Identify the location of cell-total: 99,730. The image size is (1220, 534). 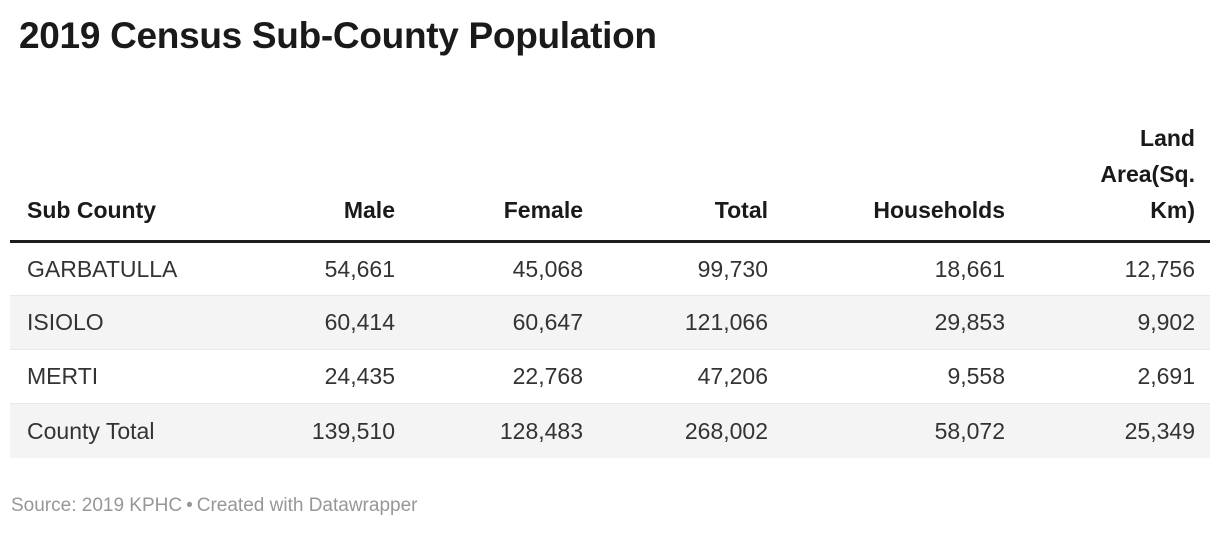
(732, 268).